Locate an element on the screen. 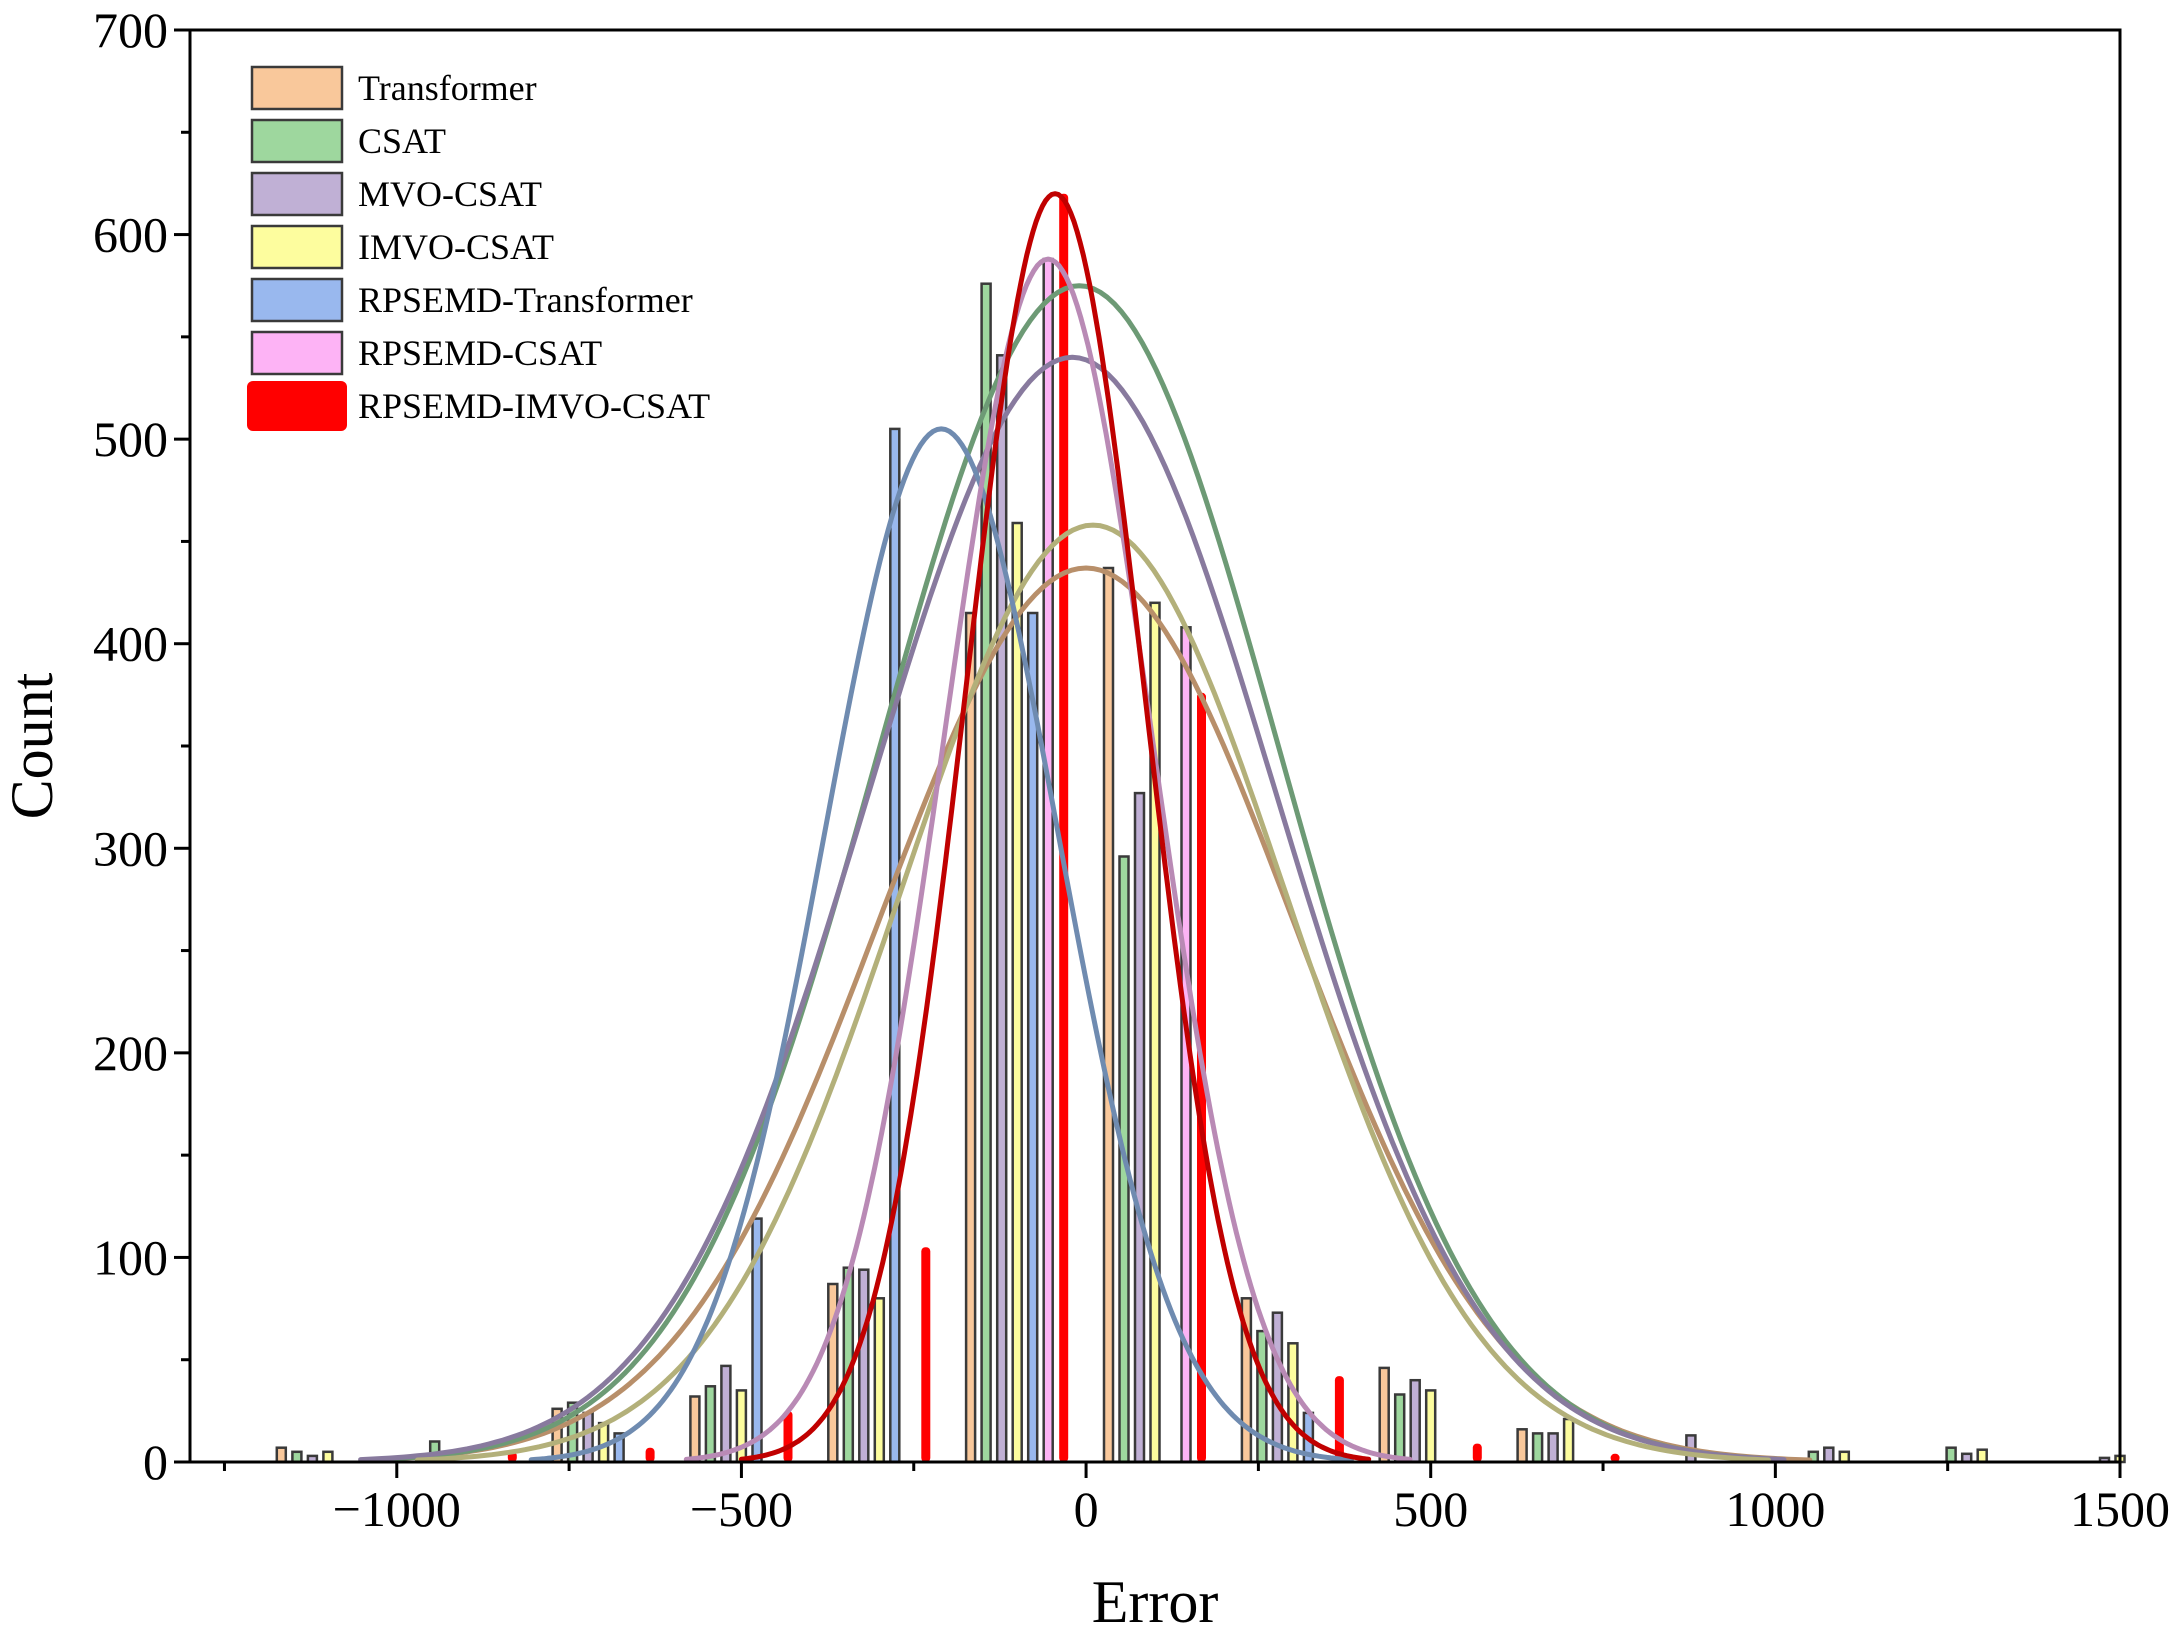 Image resolution: width=2182 pixels, height=1639 pixels. legend-item: MVO-CSAT is located at coordinates (396, 194).